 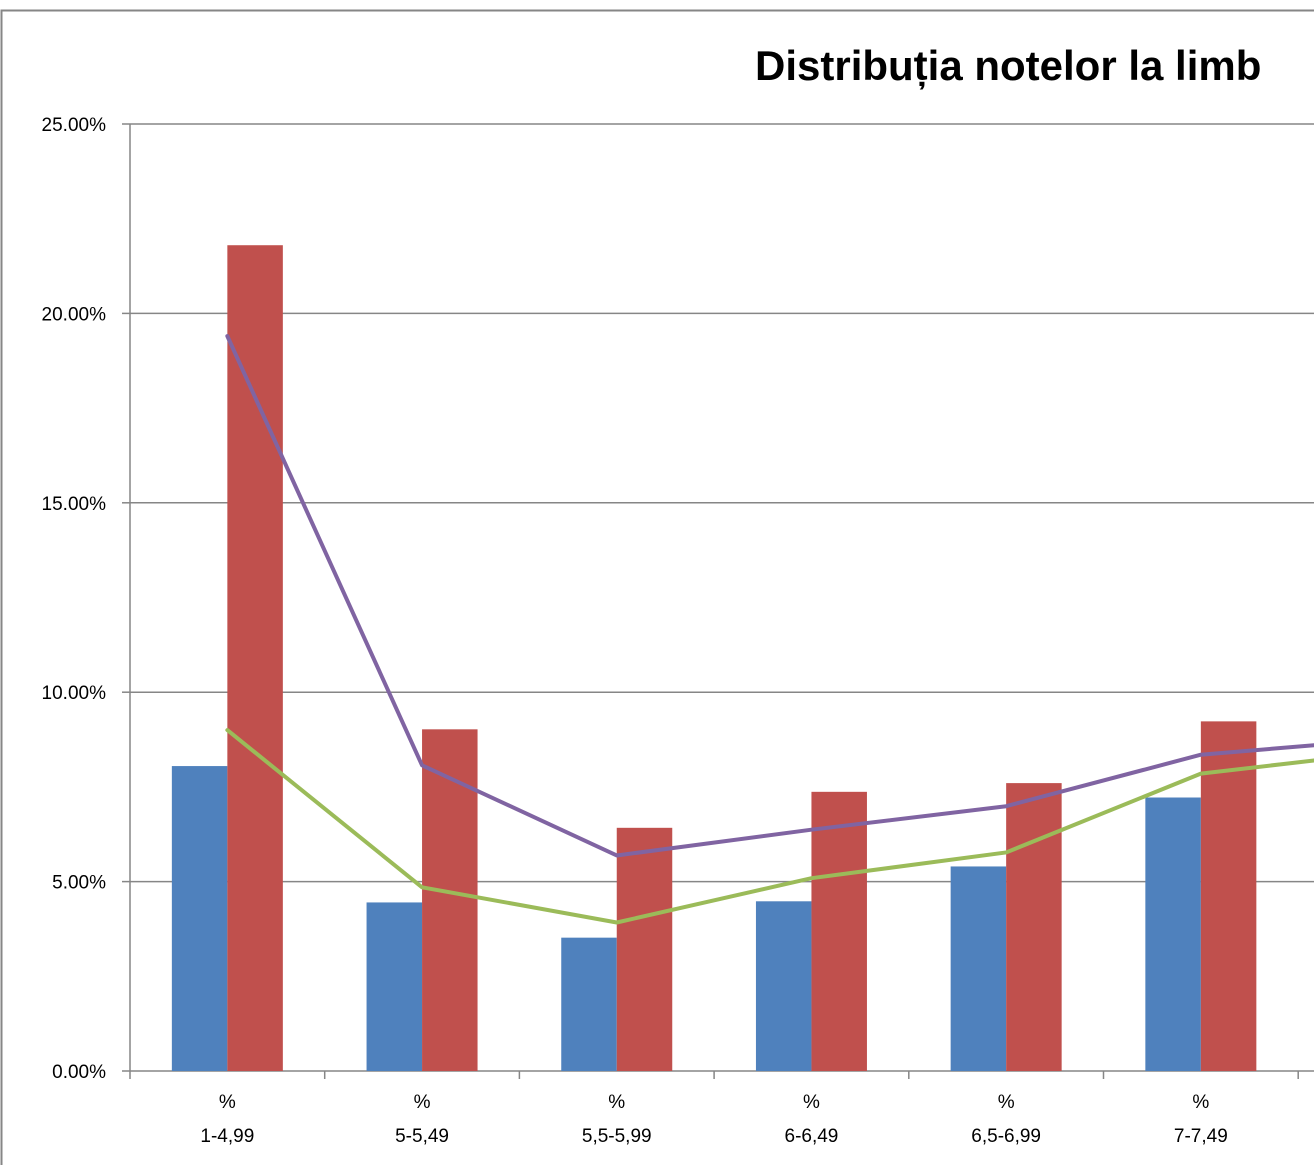 What do you see at coordinates (74, 125) in the screenshot?
I see `y-tick-label: 25.00%` at bounding box center [74, 125].